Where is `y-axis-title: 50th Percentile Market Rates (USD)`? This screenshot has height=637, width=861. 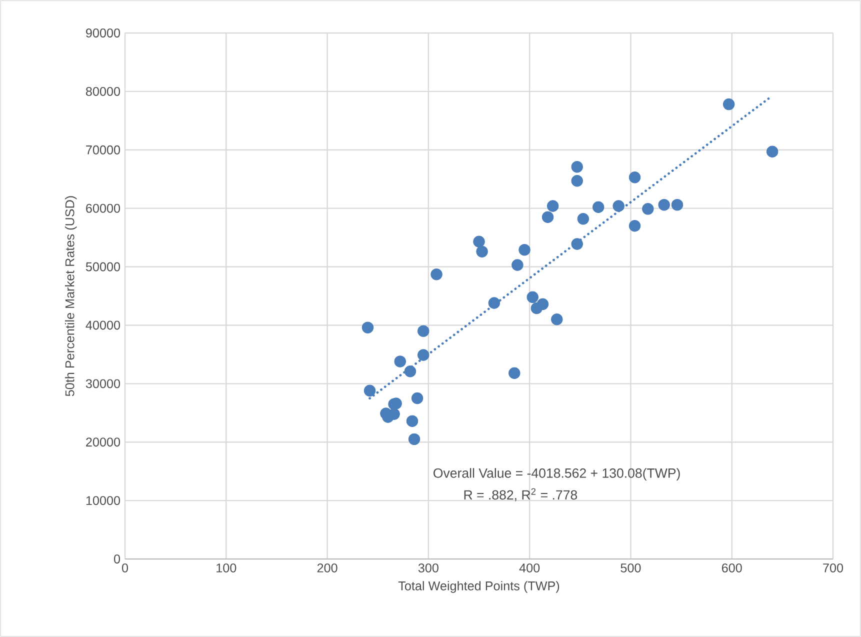
y-axis-title: 50th Percentile Market Rates (USD) is located at coordinates (71, 296).